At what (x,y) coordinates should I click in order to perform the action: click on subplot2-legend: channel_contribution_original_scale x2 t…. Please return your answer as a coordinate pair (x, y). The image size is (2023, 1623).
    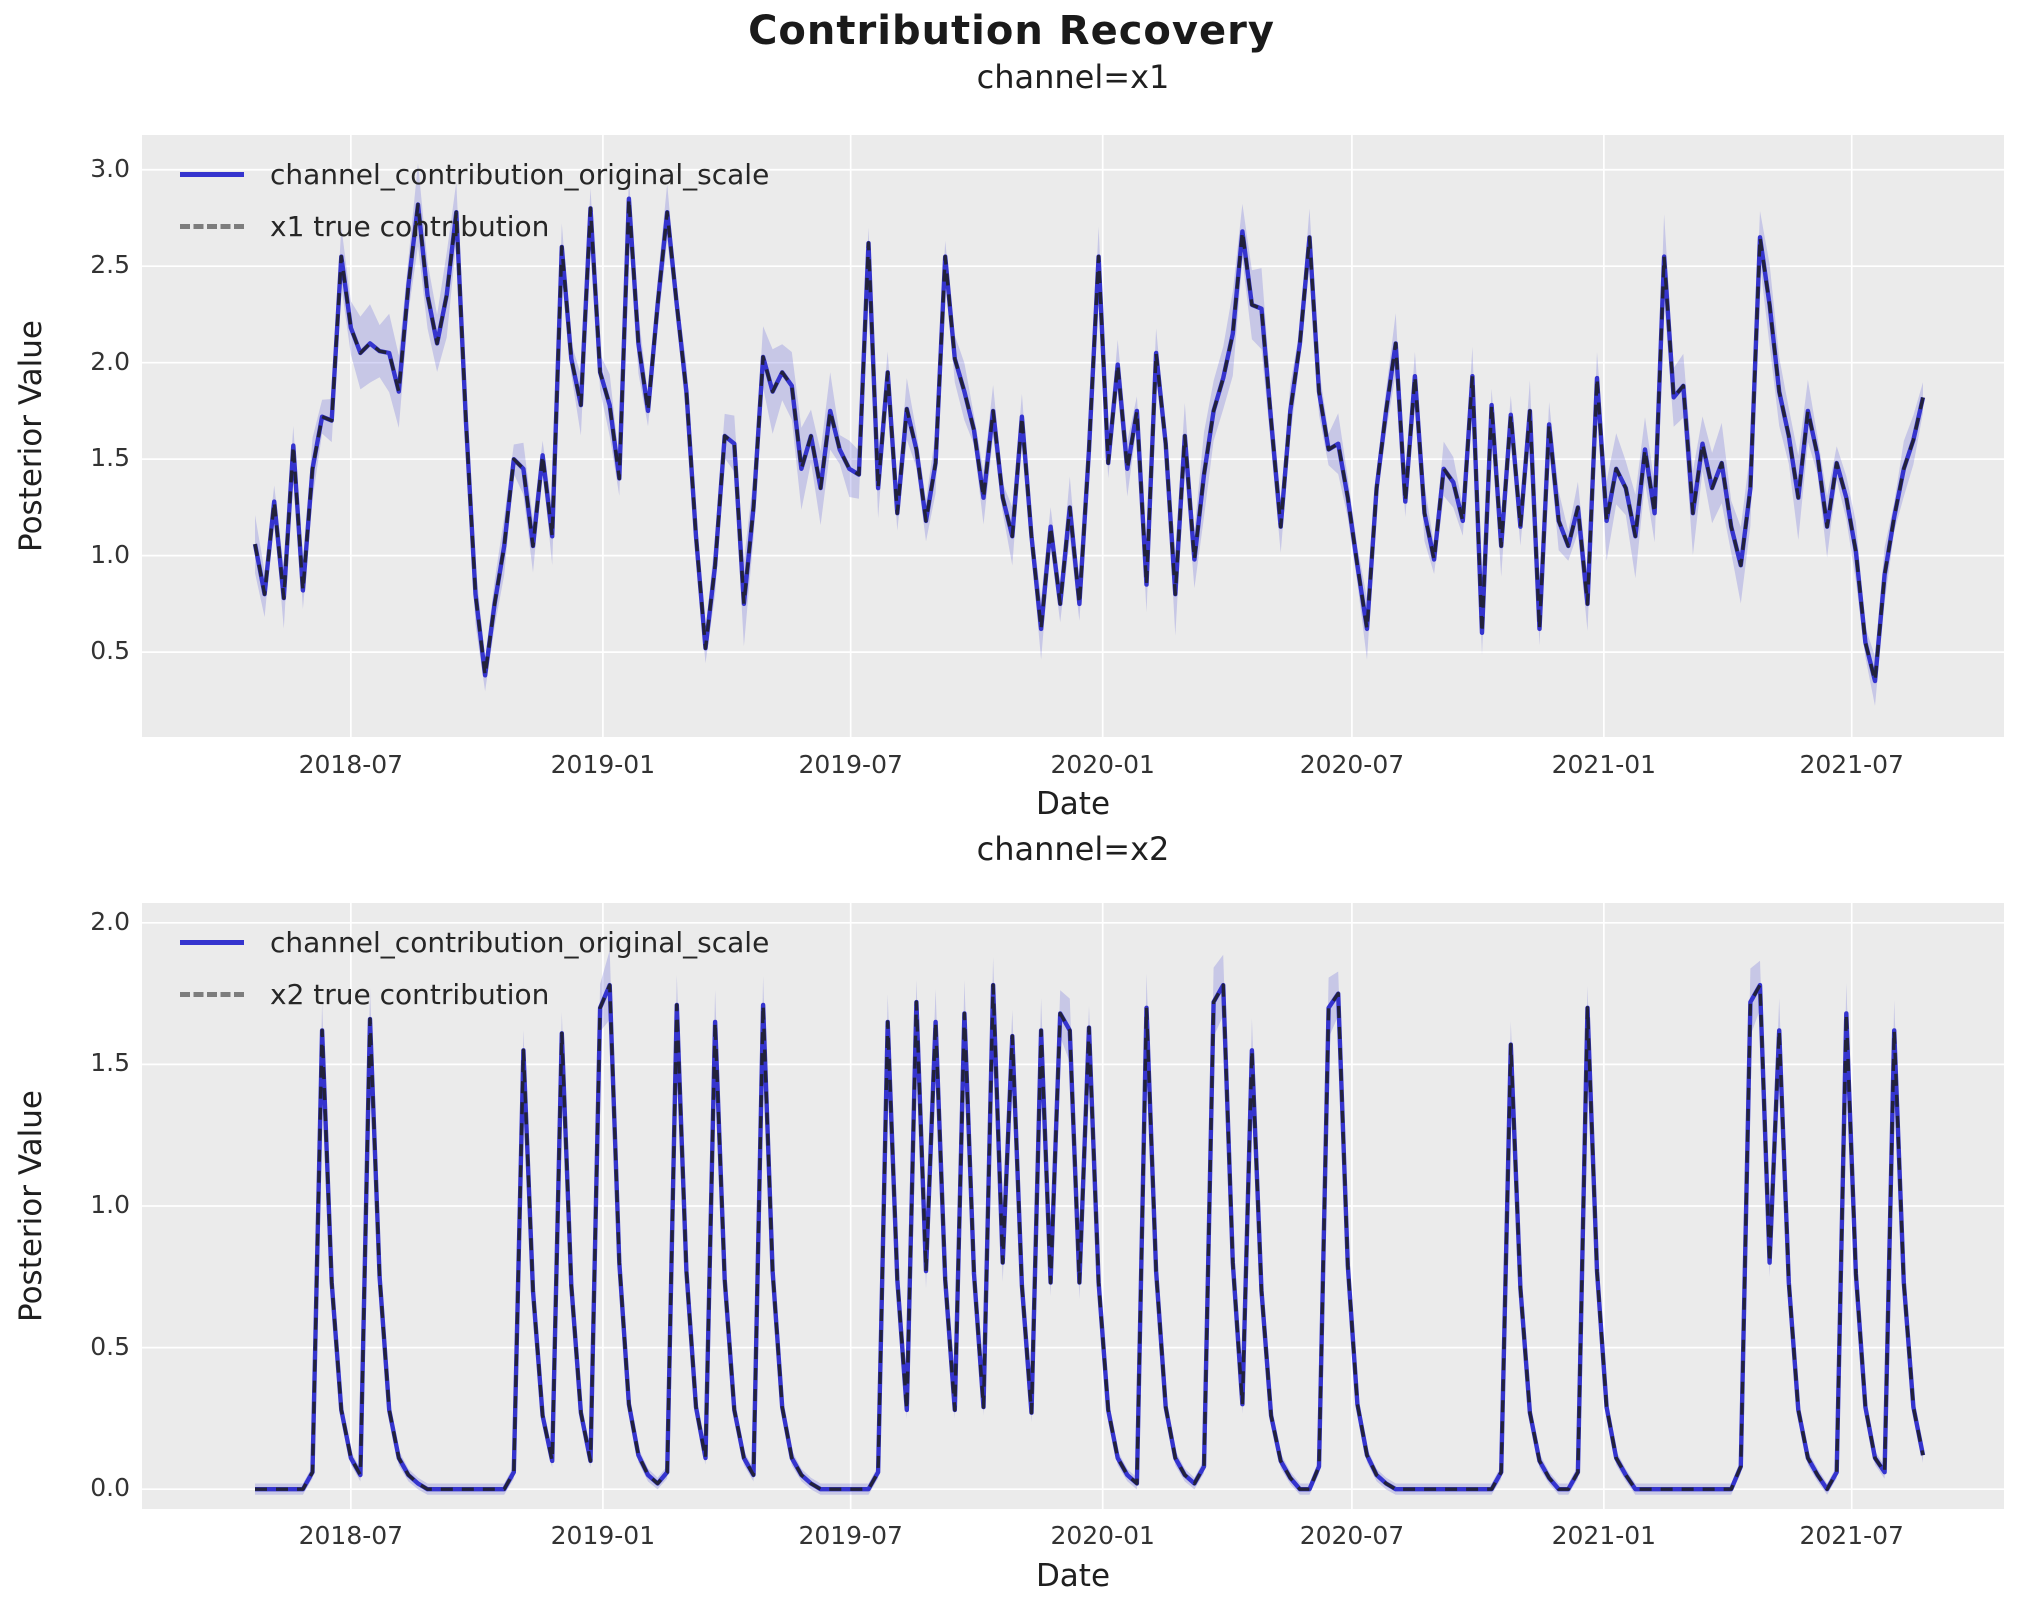
    Looking at the image, I should click on (474, 968).